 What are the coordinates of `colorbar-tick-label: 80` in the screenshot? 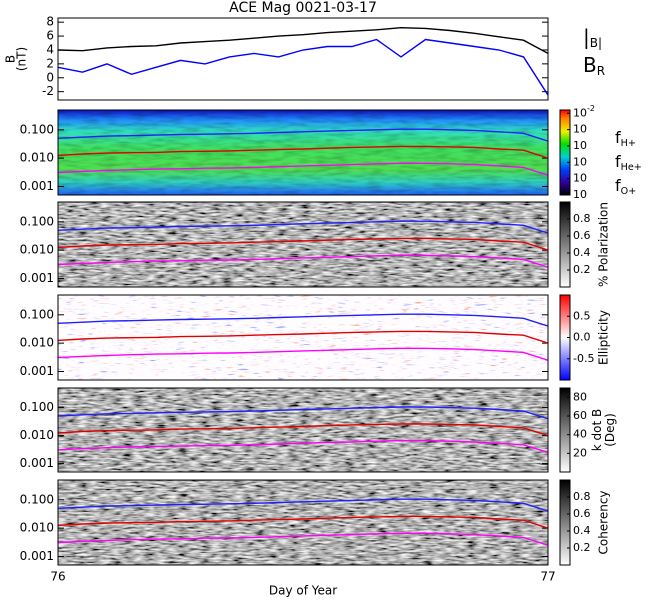 It's located at (580, 396).